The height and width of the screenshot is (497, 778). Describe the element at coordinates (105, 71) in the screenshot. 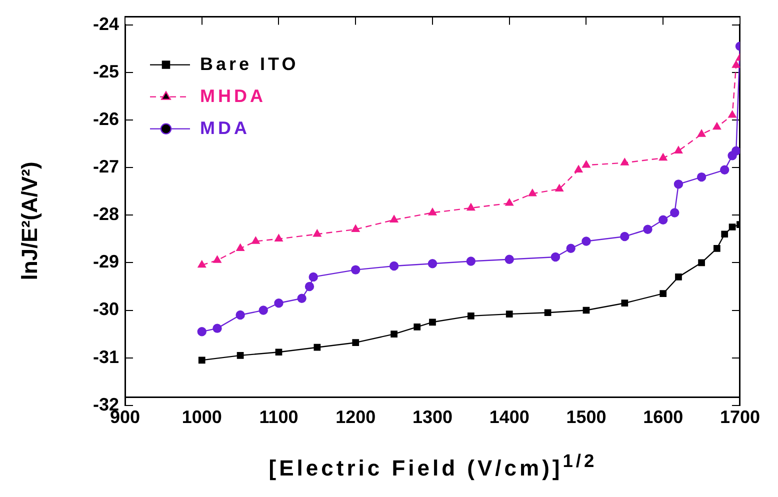

I see `y-tick-label: -25` at that location.